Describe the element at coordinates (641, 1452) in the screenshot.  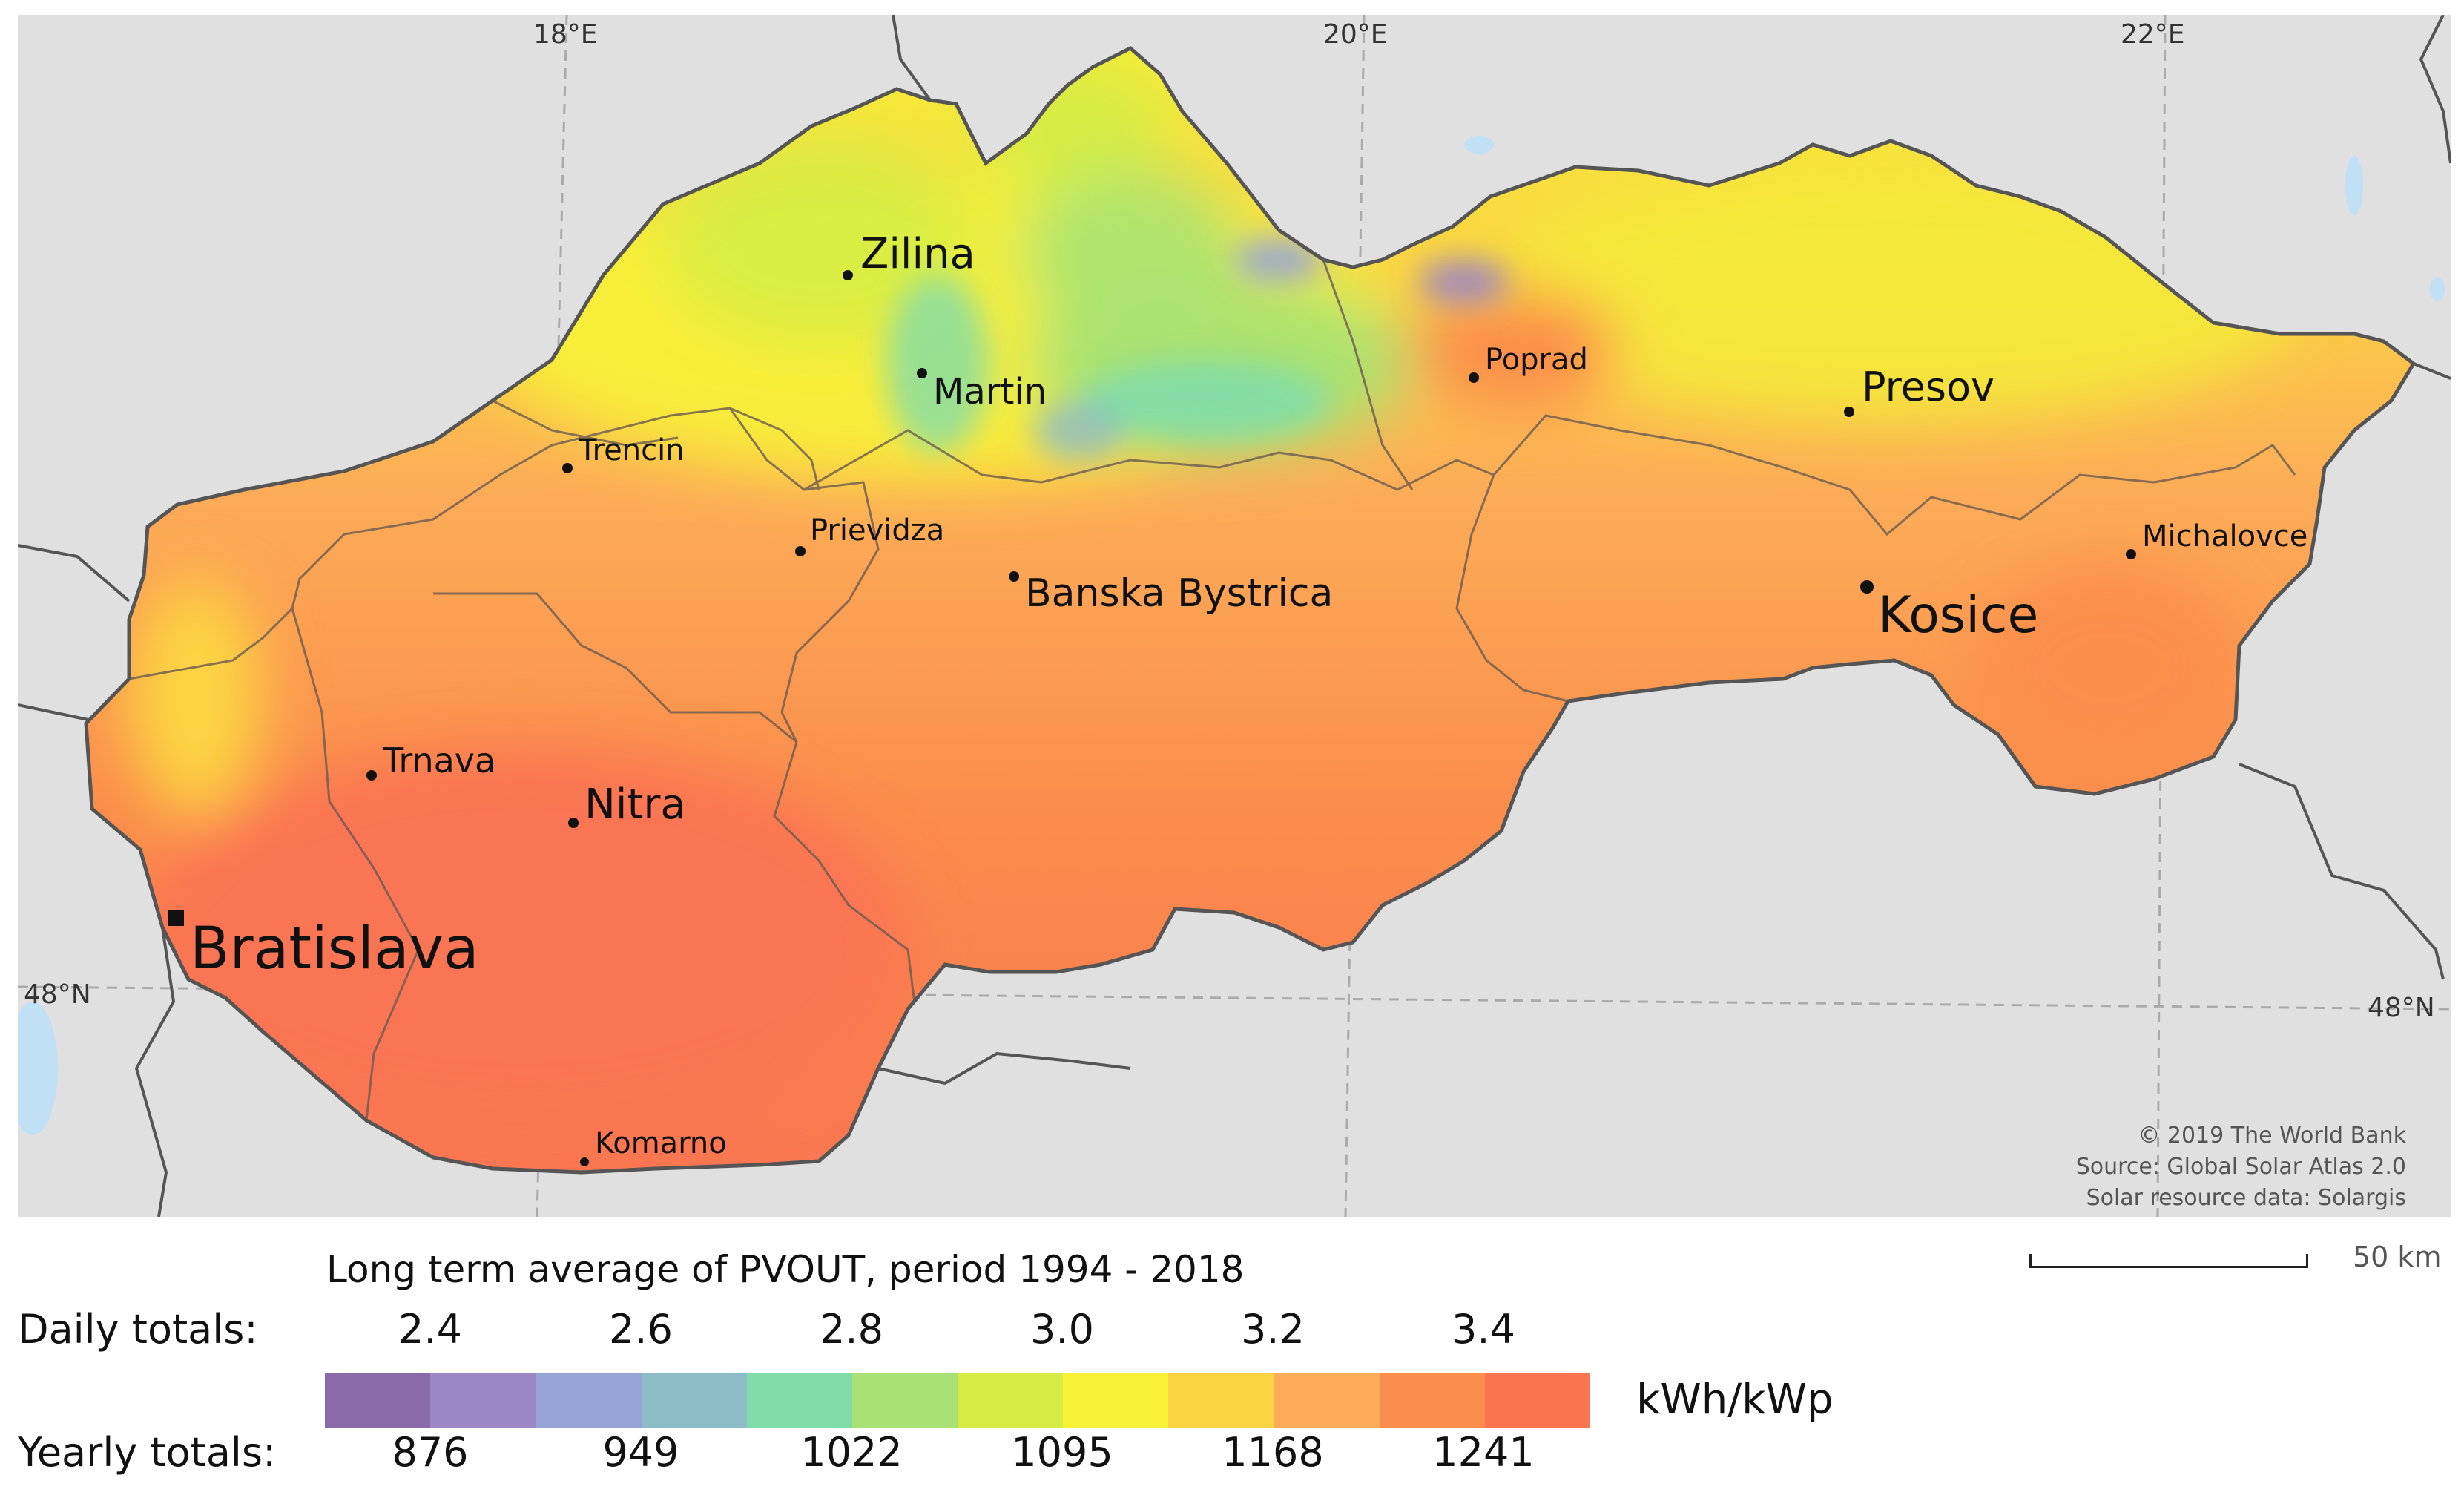
I see `yearly-tick: 949` at that location.